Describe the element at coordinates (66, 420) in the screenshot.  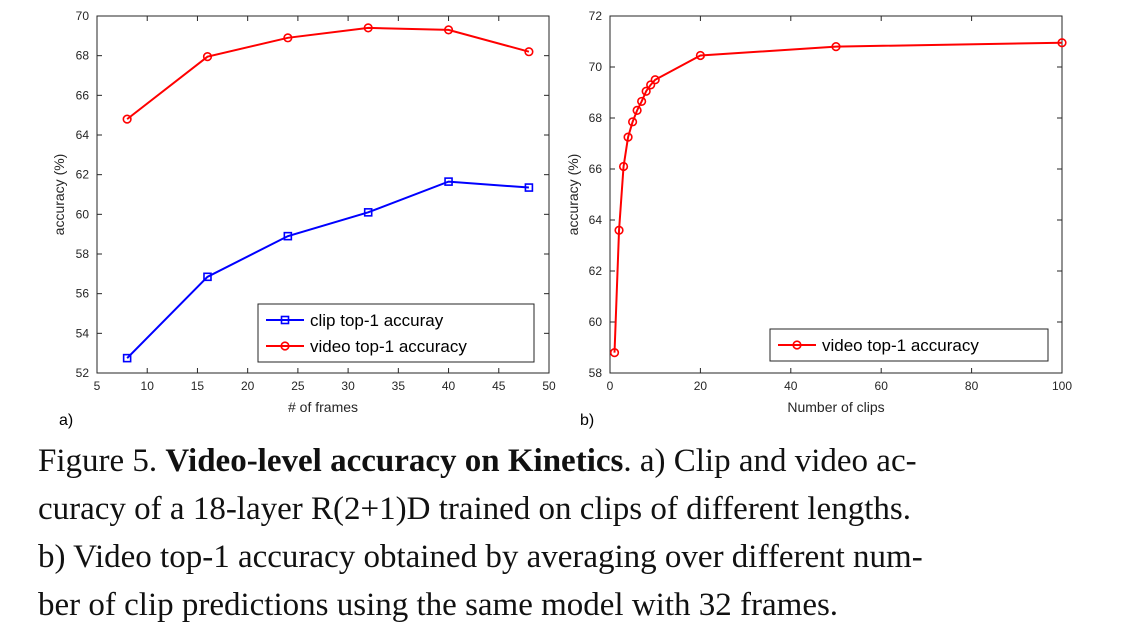
I see `panel-label: a)` at that location.